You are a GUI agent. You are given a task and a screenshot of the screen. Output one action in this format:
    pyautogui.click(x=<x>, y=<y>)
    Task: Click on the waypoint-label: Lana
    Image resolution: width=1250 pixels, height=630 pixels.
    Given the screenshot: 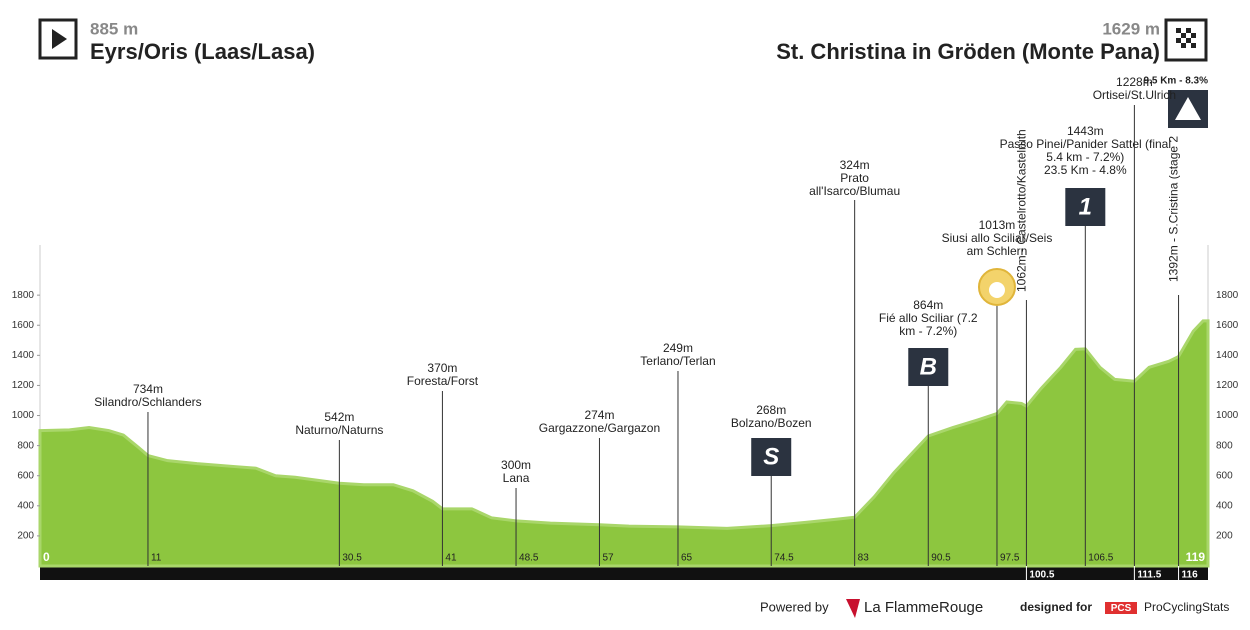 What is the action you would take?
    pyautogui.click(x=516, y=478)
    